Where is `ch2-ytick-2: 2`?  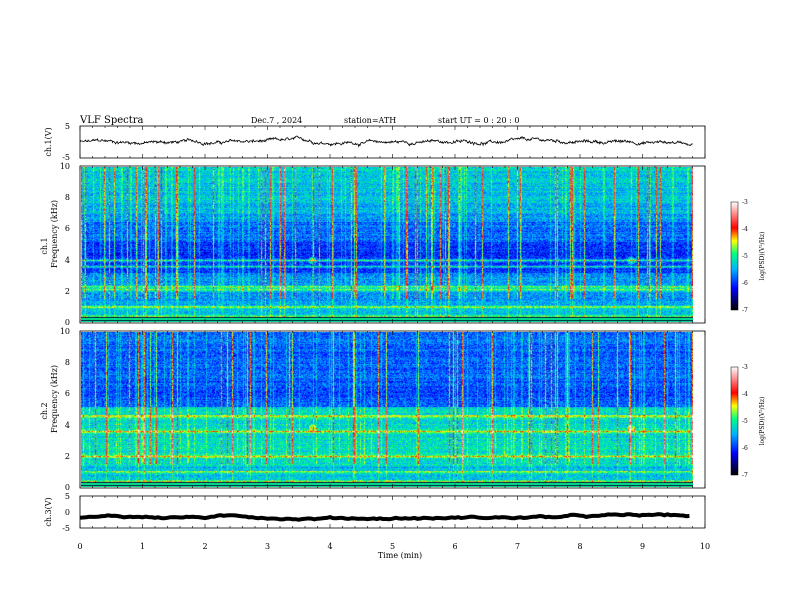
ch2-ytick-2: 2 is located at coordinates (67, 456).